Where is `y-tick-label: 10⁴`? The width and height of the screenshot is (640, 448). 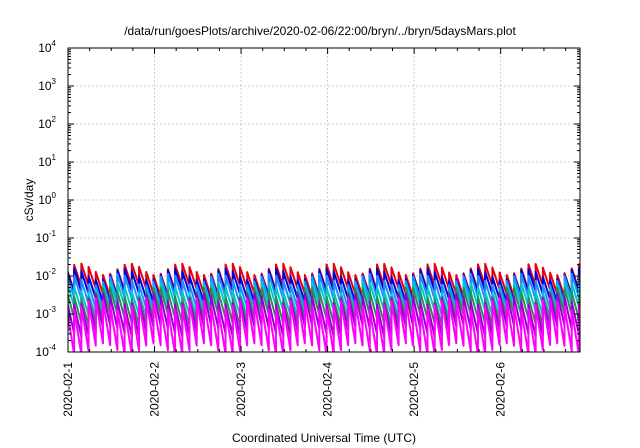 y-tick-label: 10⁴ is located at coordinates (47, 47).